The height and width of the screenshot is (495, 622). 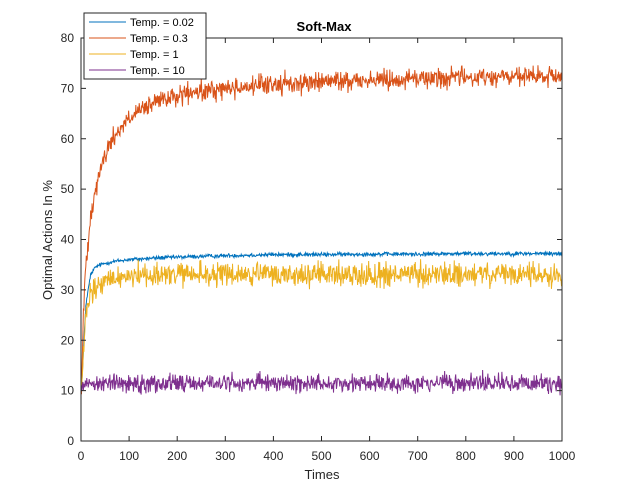 What do you see at coordinates (157, 71) in the screenshot?
I see `legend-label: Temp. = 10` at bounding box center [157, 71].